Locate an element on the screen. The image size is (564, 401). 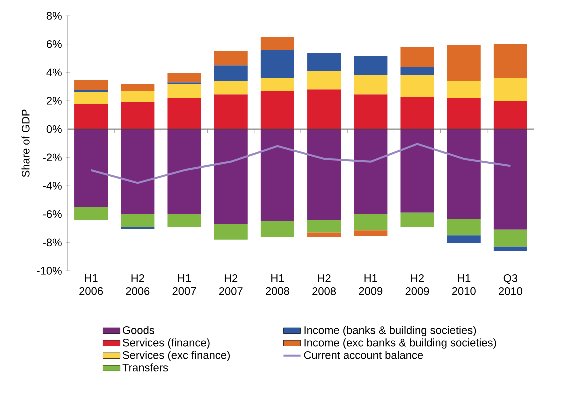
y-tick-label: 2% is located at coordinates (54, 101).